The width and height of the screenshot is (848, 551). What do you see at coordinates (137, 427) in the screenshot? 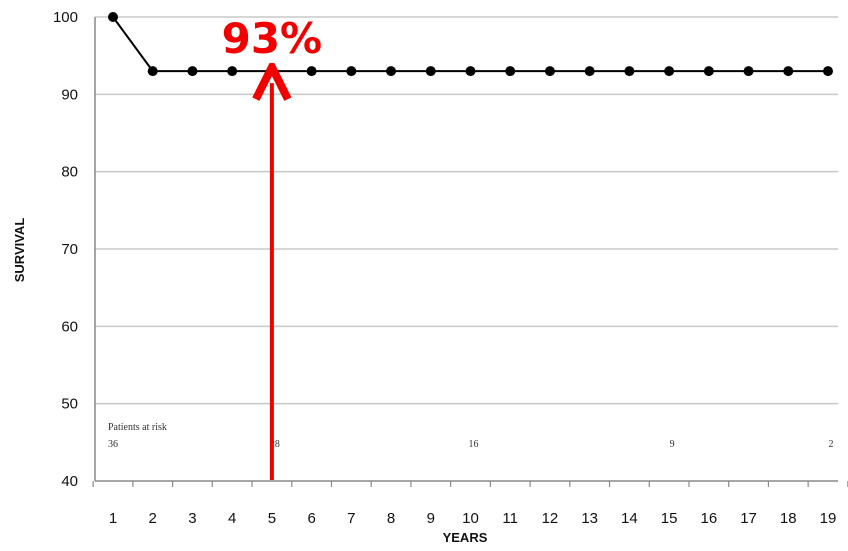
I see `patients-at-risk-label: Patients at risk` at bounding box center [137, 427].